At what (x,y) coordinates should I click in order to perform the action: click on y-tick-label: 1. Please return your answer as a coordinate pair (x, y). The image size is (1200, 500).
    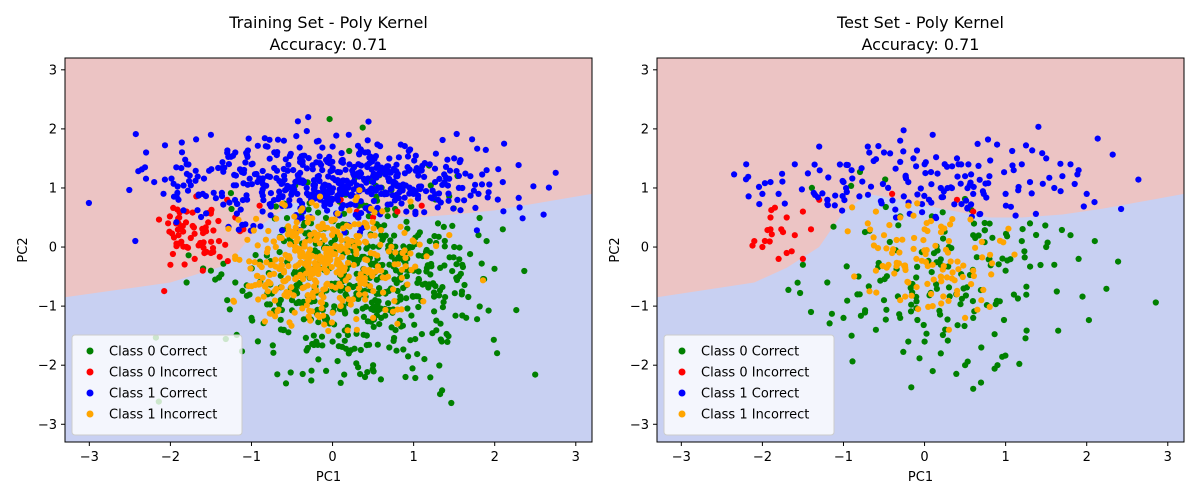
    Looking at the image, I should click on (53, 188).